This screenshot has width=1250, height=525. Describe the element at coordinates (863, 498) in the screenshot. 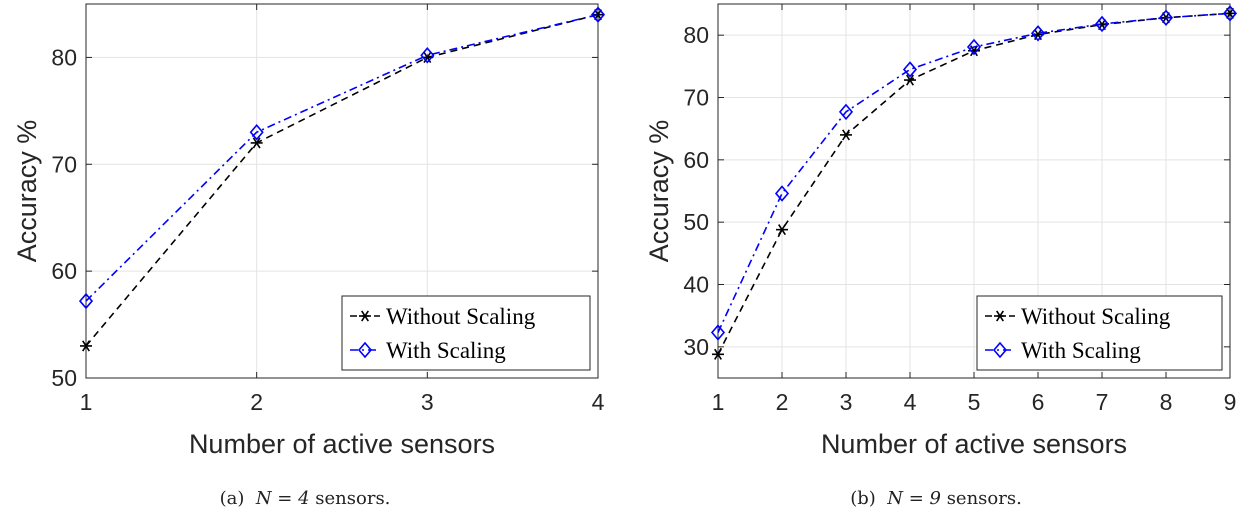

I see `caption-b-label: (b)` at that location.